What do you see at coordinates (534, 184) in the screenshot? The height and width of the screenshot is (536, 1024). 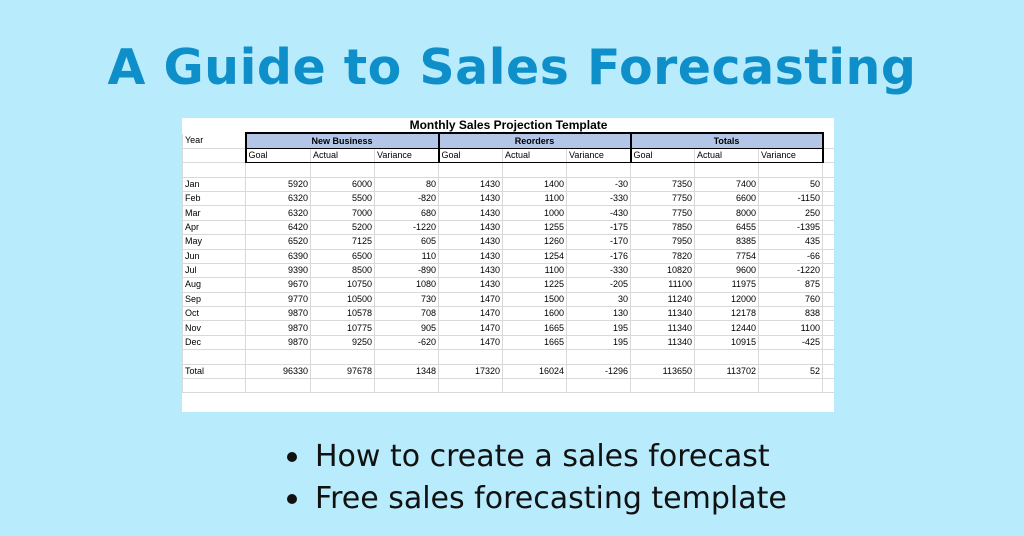 I see `table-cell: 1400` at bounding box center [534, 184].